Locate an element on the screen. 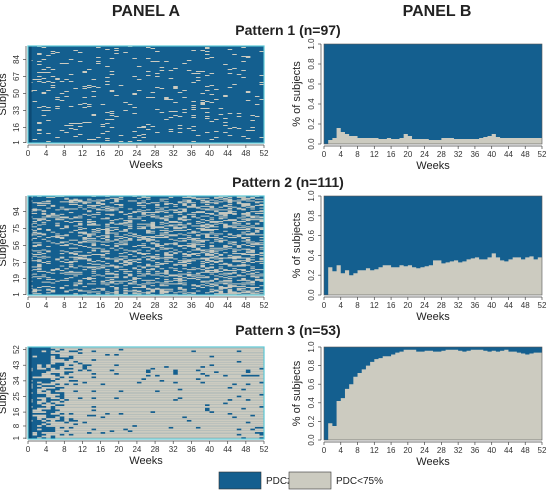 The image size is (550, 492). heatmap-frame is located at coordinates (146, 393).